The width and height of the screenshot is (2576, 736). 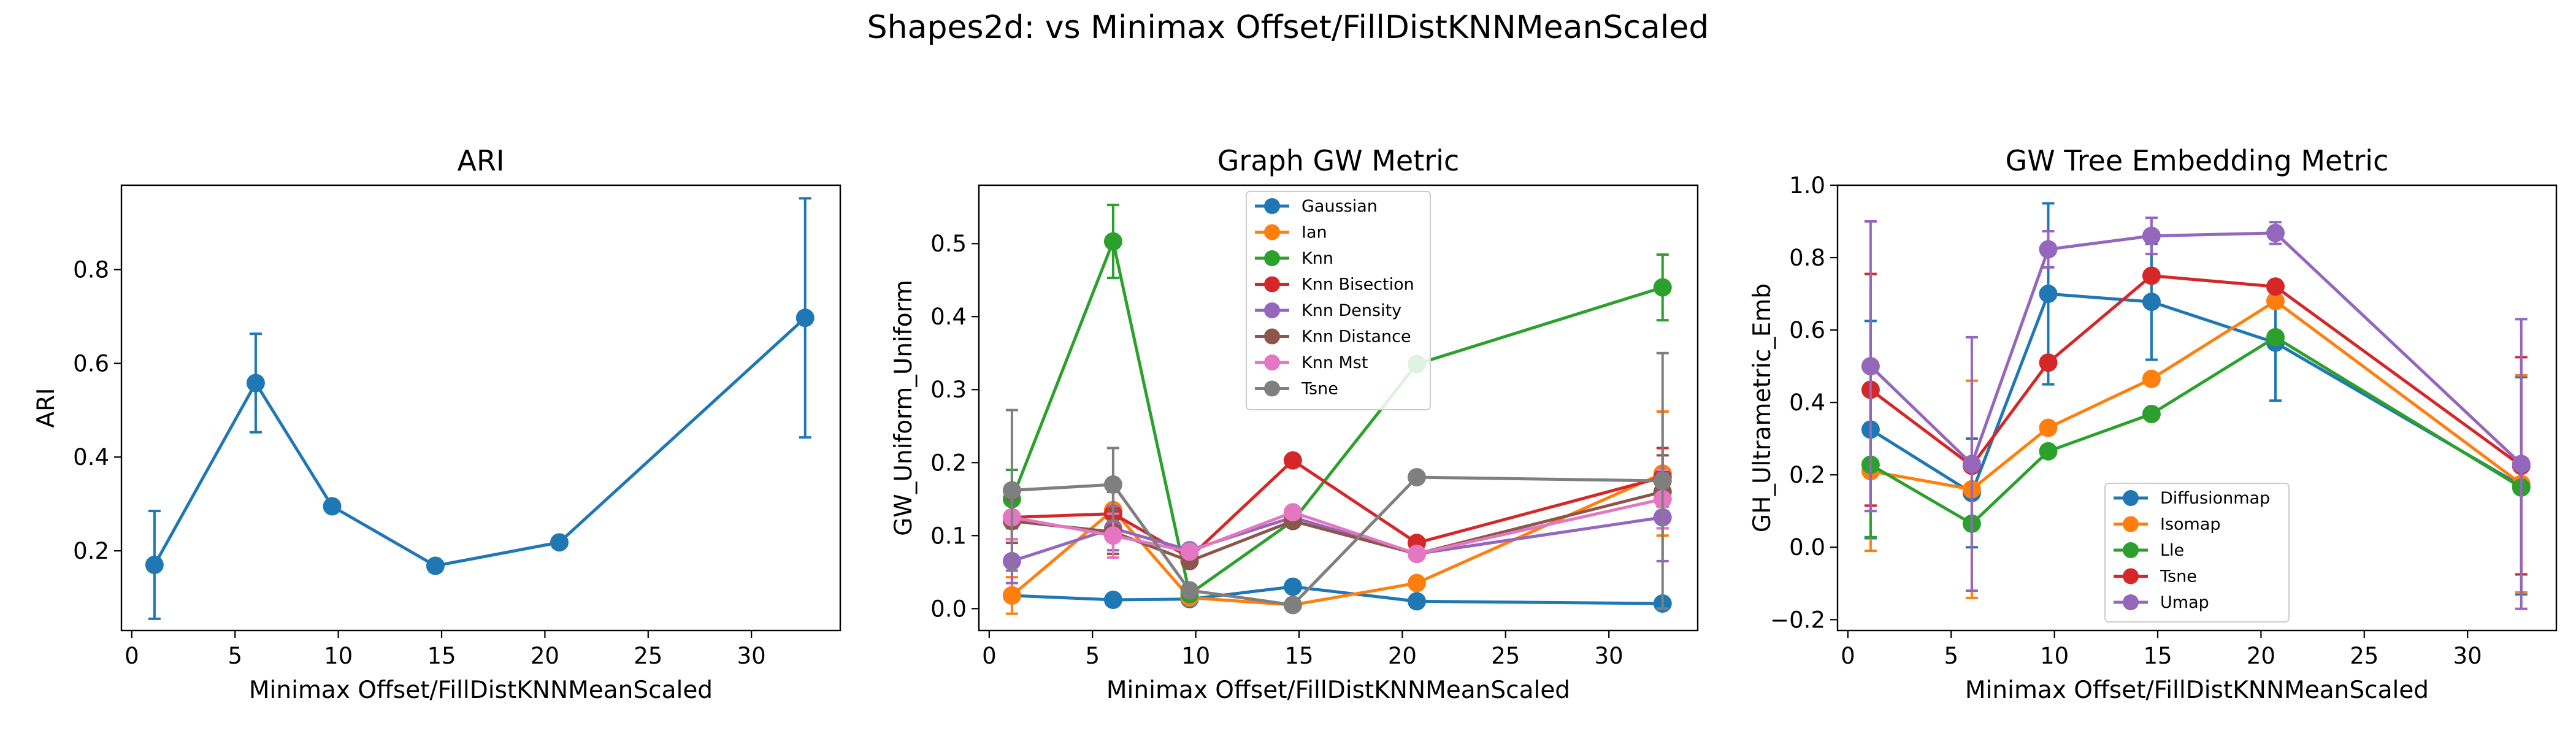 I want to click on legend-item: Isomap, so click(x=2167, y=524).